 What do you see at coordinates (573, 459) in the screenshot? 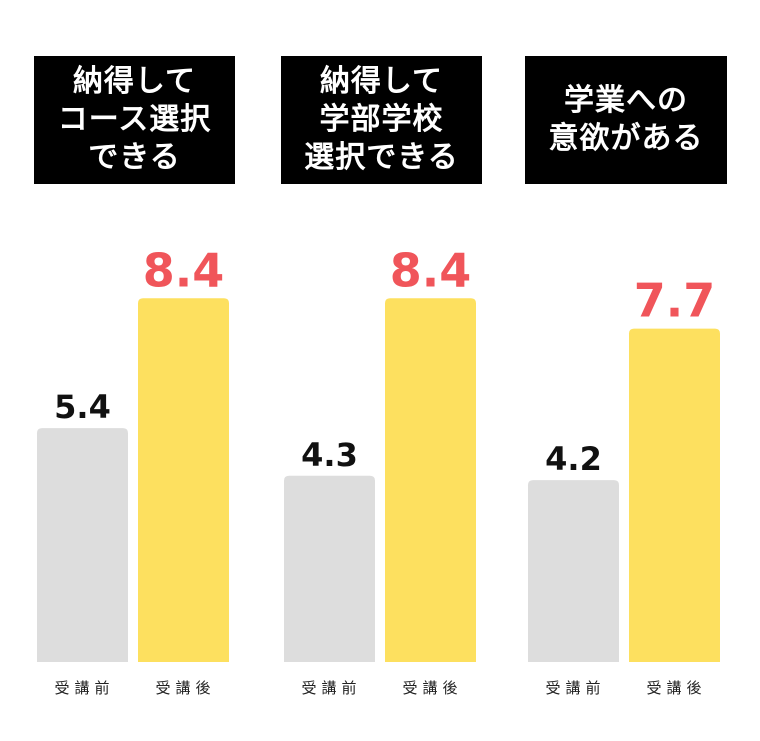
I see `value-label-before: 4.2` at bounding box center [573, 459].